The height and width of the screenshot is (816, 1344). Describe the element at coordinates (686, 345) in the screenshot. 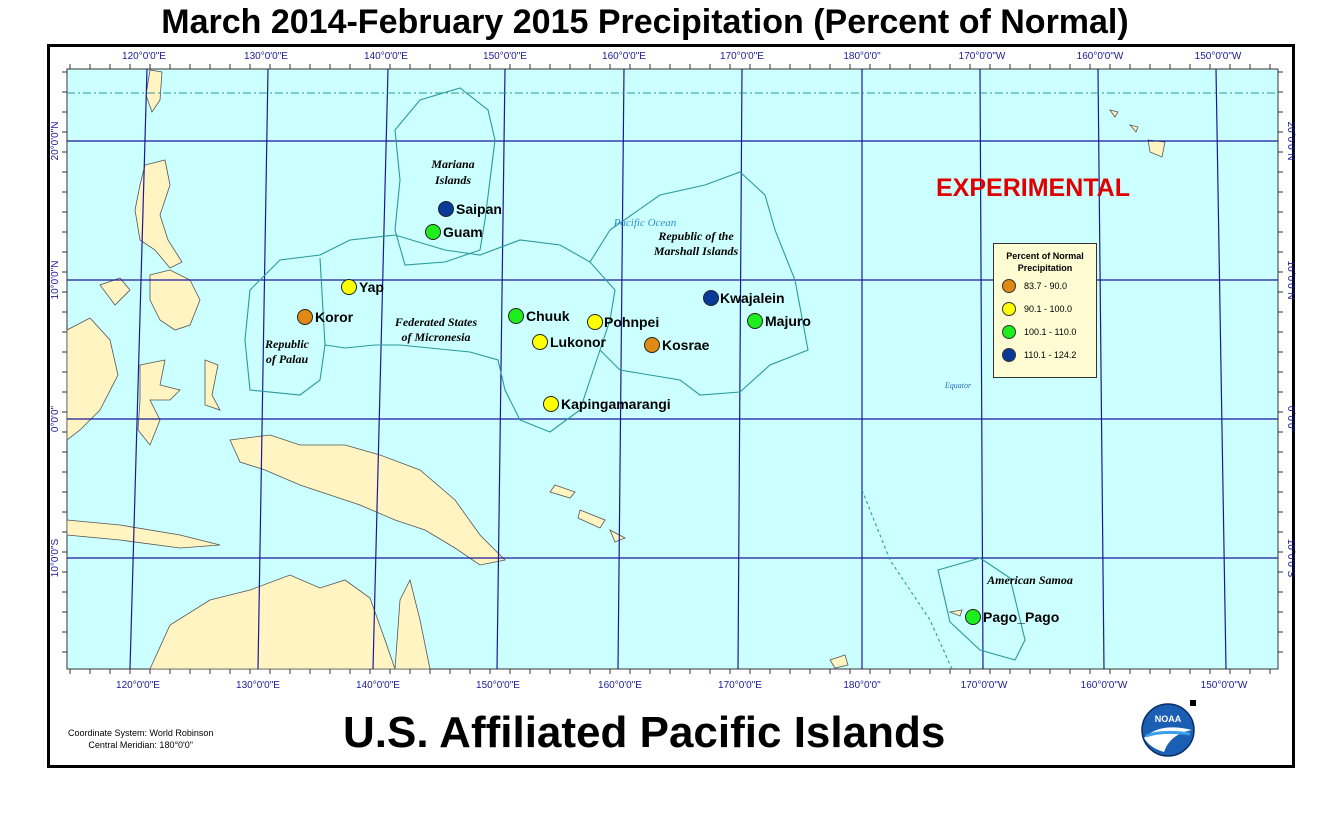

I see `station-label: Kosrae` at that location.